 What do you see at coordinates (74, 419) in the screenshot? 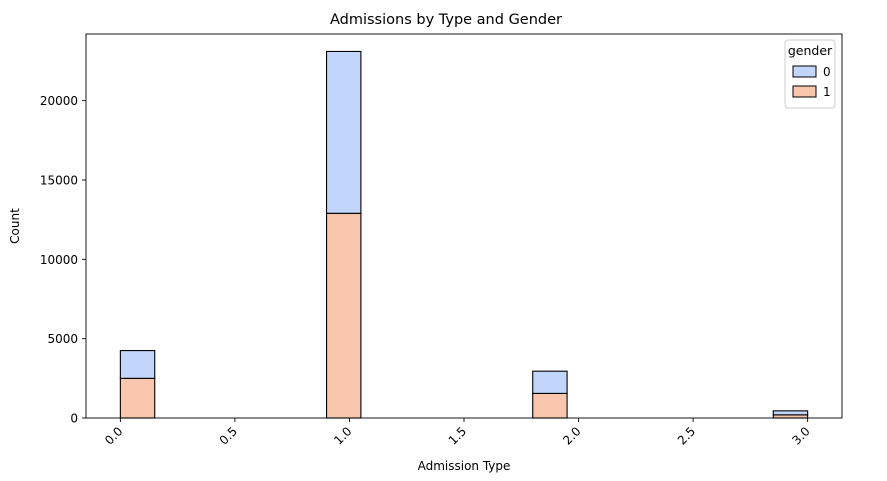
I see `y-tick-label: 0` at bounding box center [74, 419].